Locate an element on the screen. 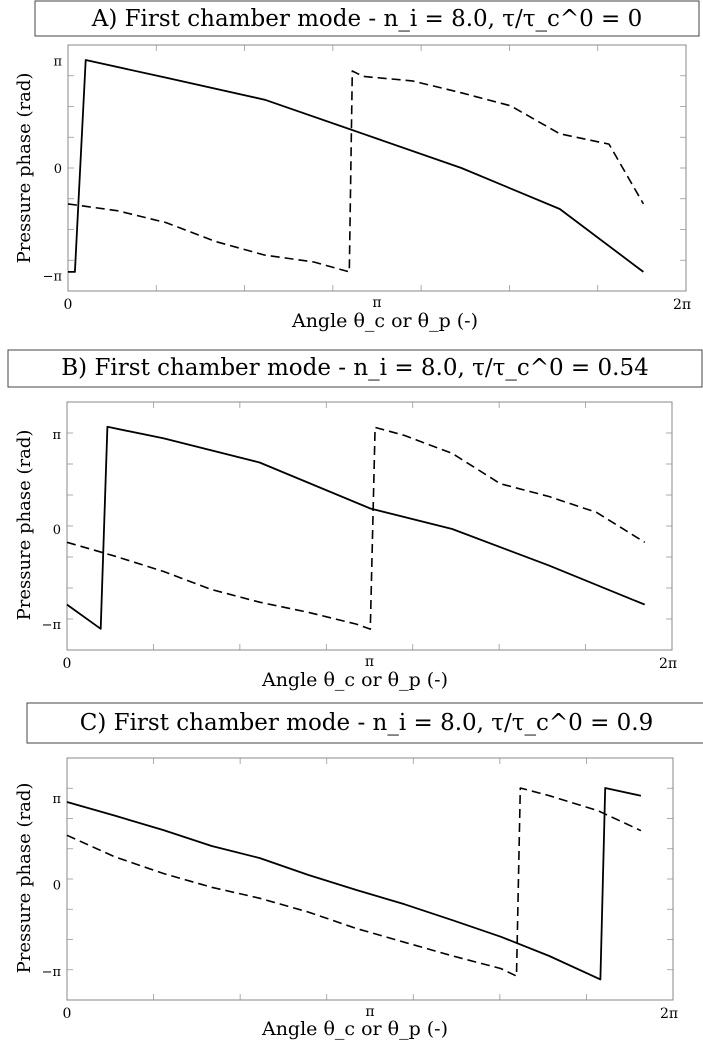 This screenshot has width=703, height=1057. dashed-series-line is located at coordinates (354, 882).